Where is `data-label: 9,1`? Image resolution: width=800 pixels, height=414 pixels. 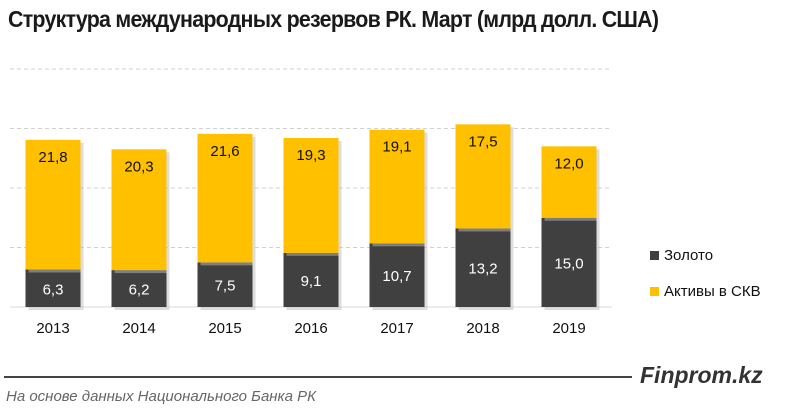
data-label: 9,1 is located at coordinates (311, 281).